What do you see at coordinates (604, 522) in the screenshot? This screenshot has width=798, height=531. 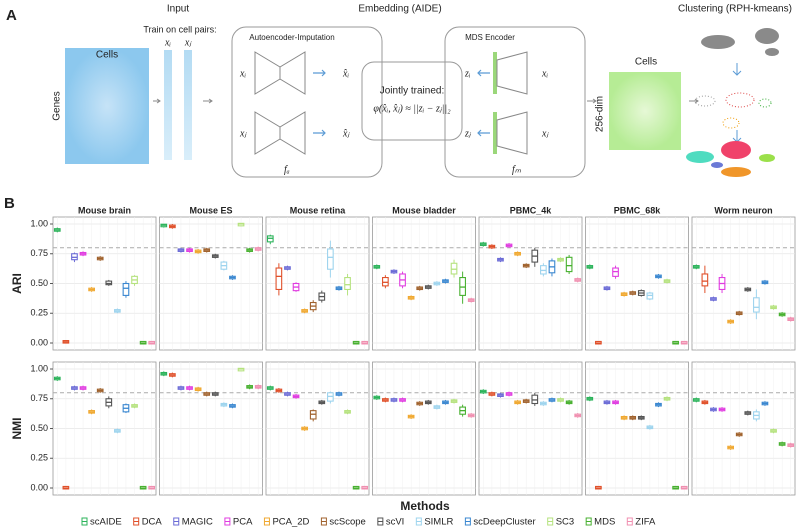 I see `legend-label: MDS` at bounding box center [604, 522].